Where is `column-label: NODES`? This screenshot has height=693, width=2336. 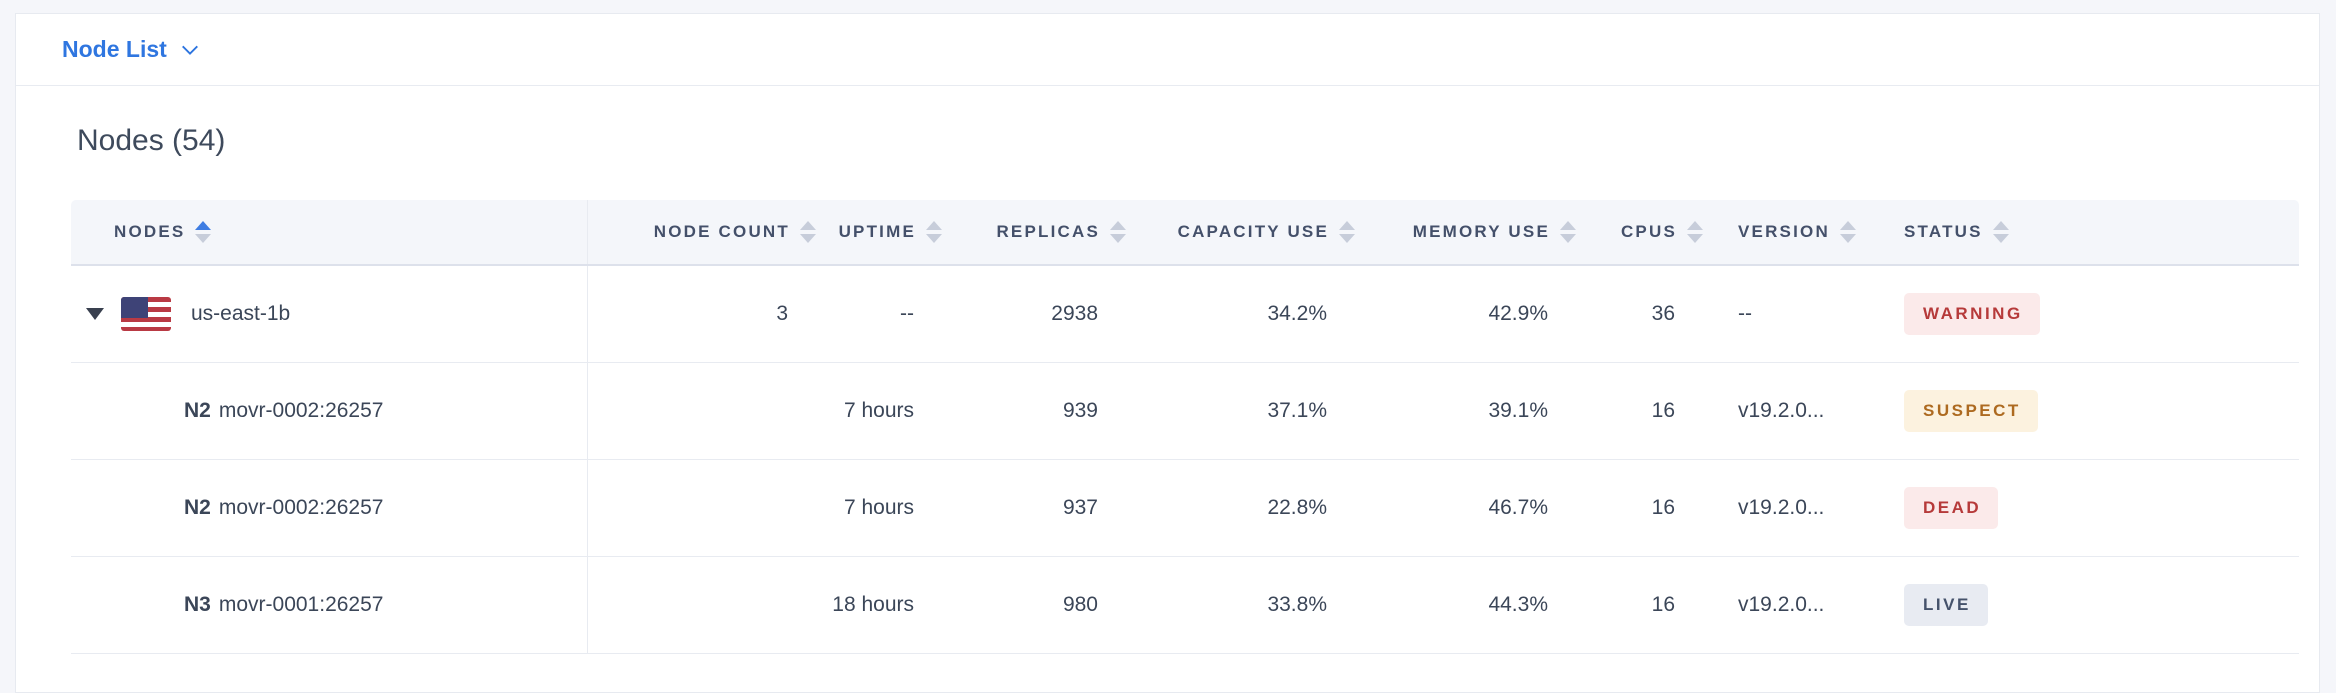
column-label: NODES is located at coordinates (150, 231).